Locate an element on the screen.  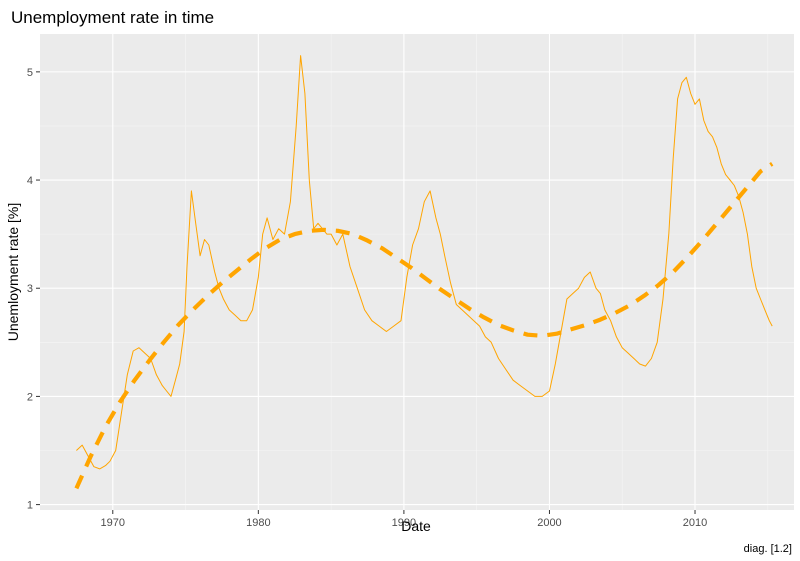
x-tick-label: 2000 is located at coordinates (549, 523).